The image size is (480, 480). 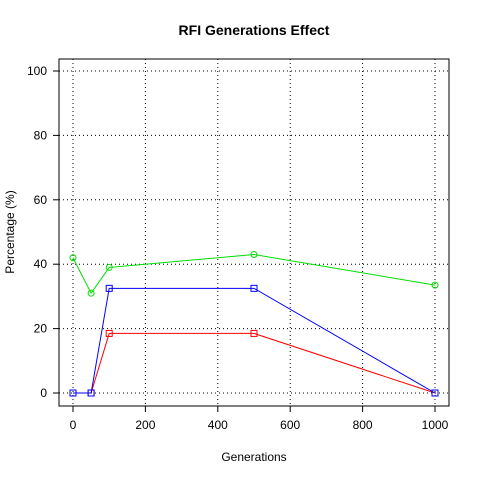 I want to click on y-tick-label: 60, so click(x=41, y=200).